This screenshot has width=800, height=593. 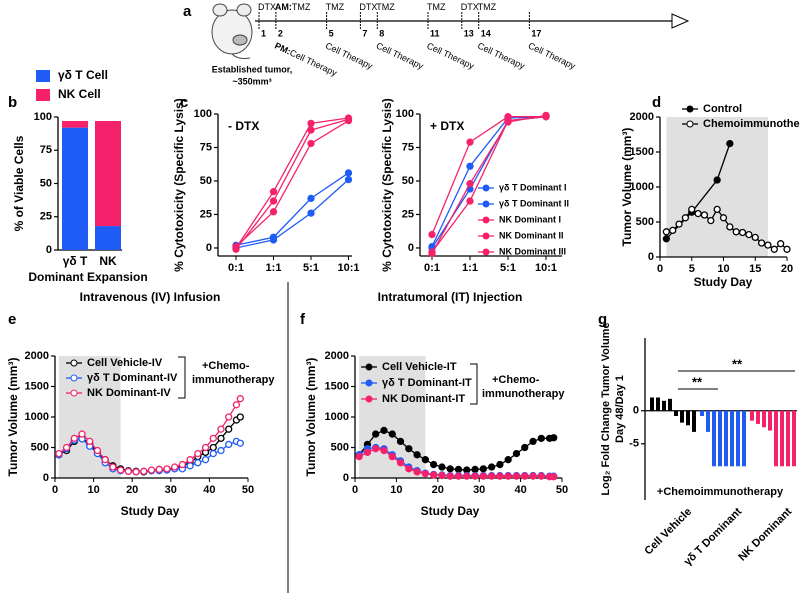 I want to click on legend-label: NK Dominant-IT, so click(x=423, y=399).